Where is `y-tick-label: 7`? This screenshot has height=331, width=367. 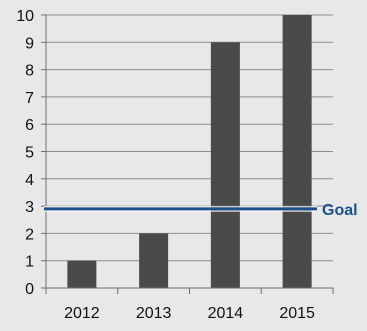 y-tick-label: 7 is located at coordinates (29, 98).